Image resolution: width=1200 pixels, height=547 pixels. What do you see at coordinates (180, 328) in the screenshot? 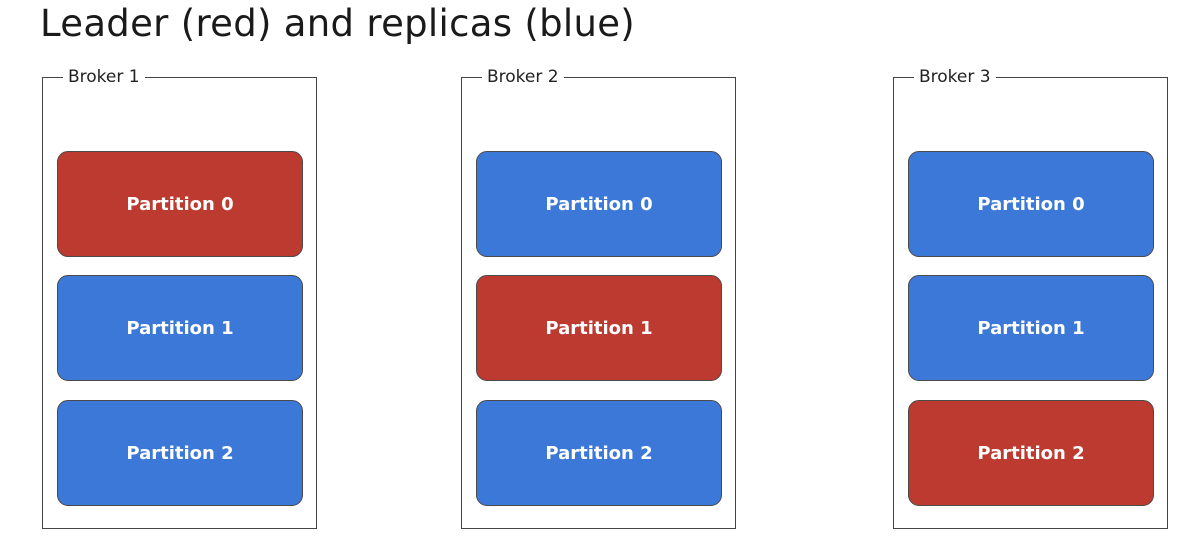
I see `broker-1-partition-1: Partition 1` at bounding box center [180, 328].